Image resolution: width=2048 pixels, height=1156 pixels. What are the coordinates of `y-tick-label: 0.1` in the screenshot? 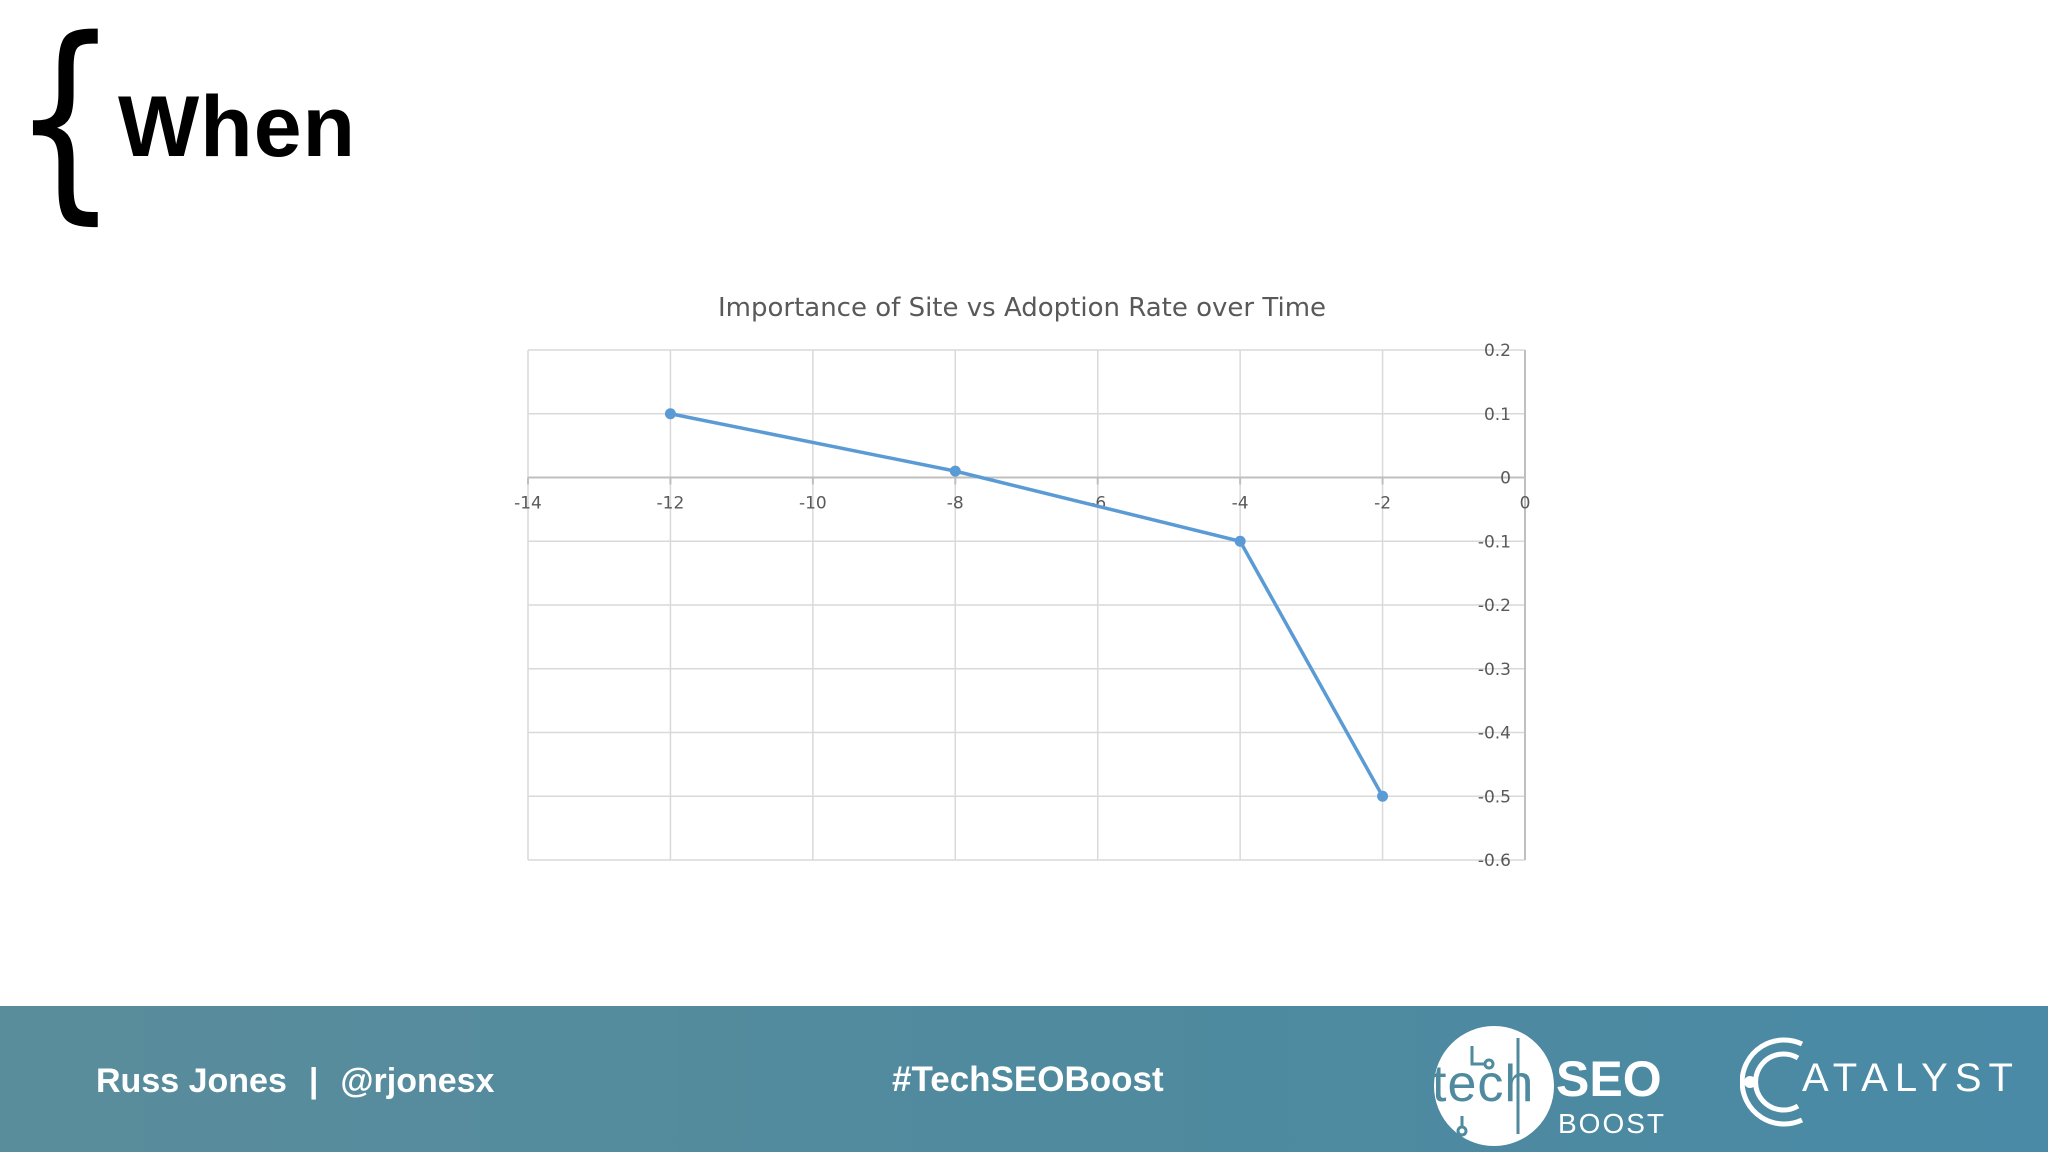 It's located at (1497, 415).